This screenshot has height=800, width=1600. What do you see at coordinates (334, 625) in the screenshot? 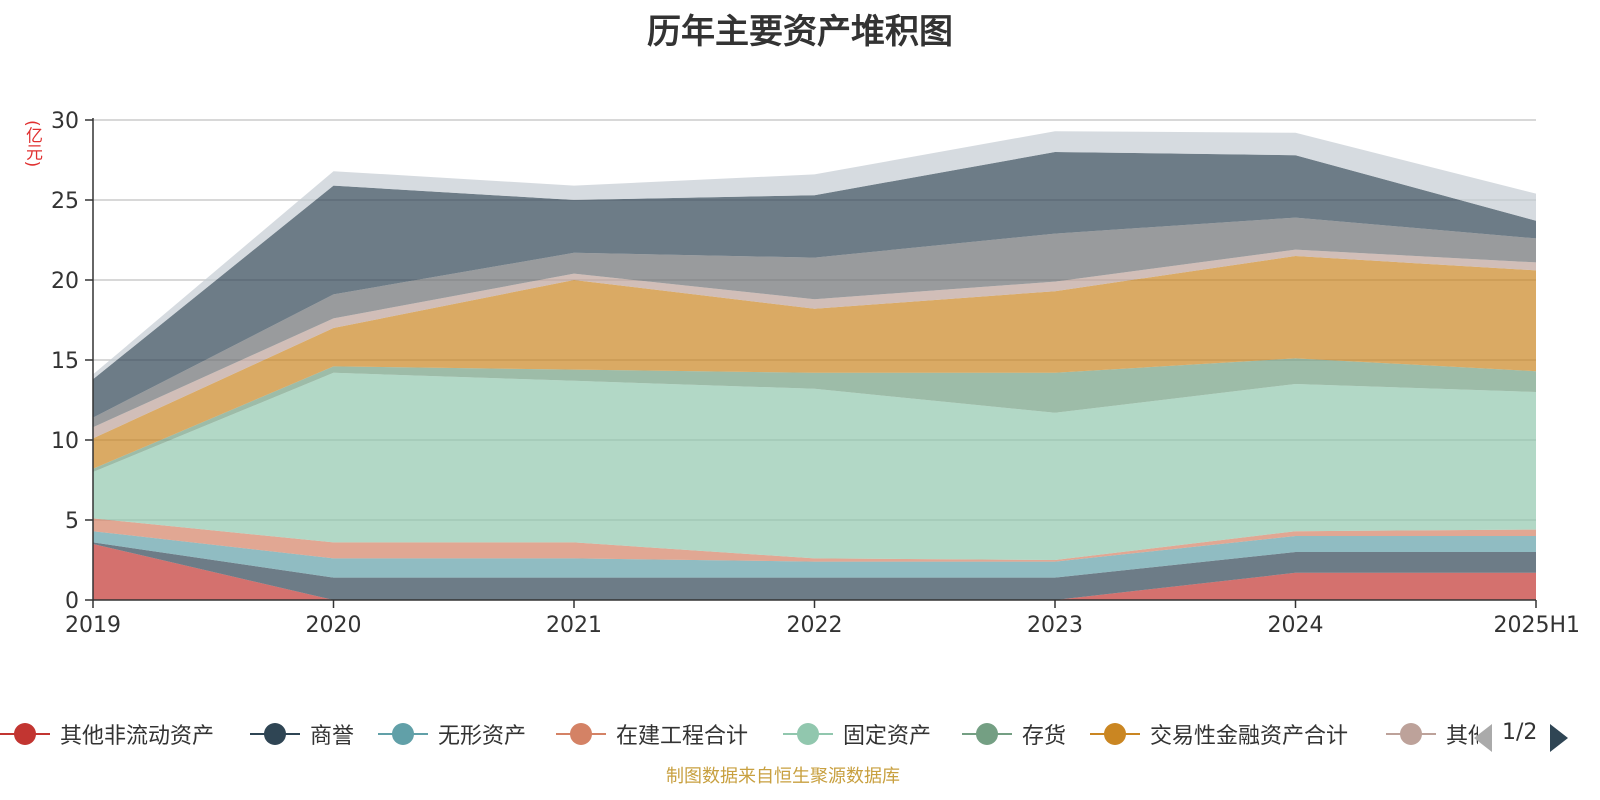
I see `x-tick-label: 2020` at bounding box center [334, 625].